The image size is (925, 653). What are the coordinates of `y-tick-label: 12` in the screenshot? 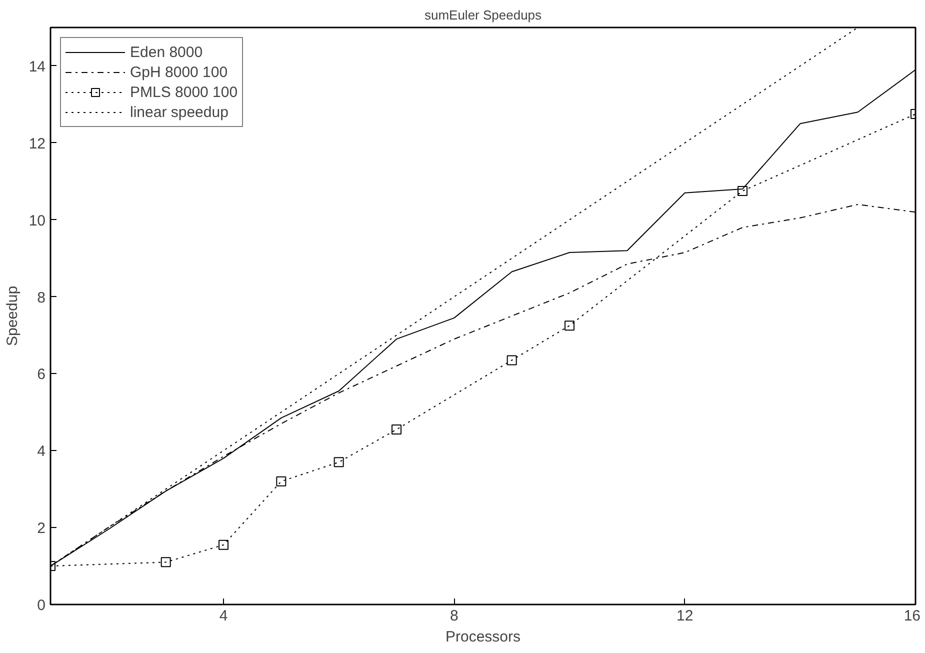 It's located at (37, 143).